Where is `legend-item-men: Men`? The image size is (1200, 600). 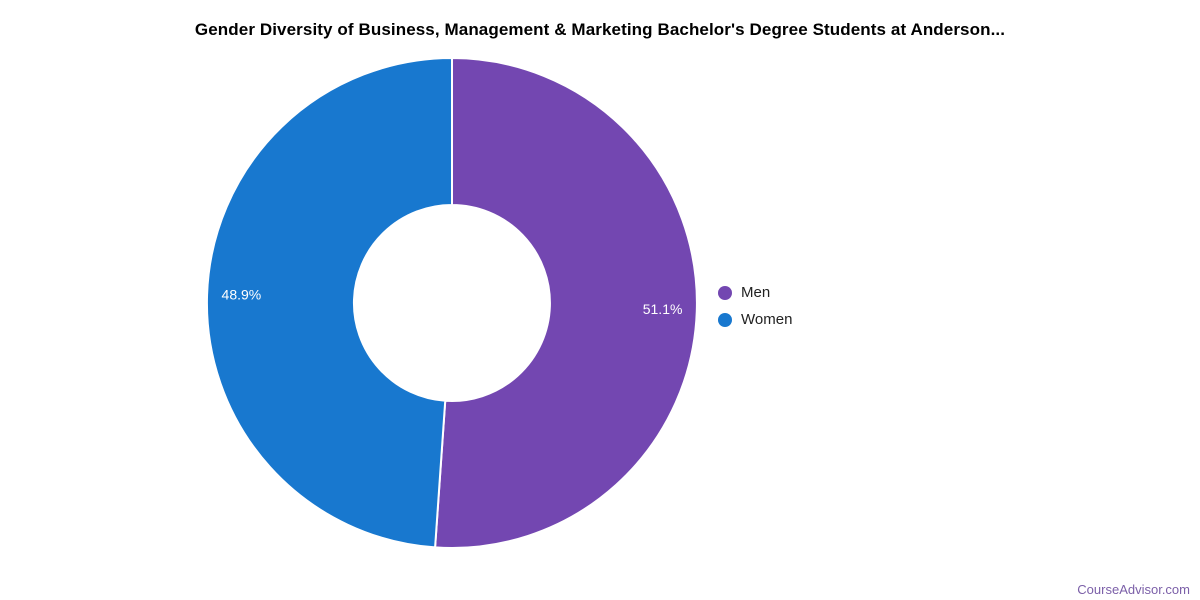
legend-item-men: Men is located at coordinates (755, 292).